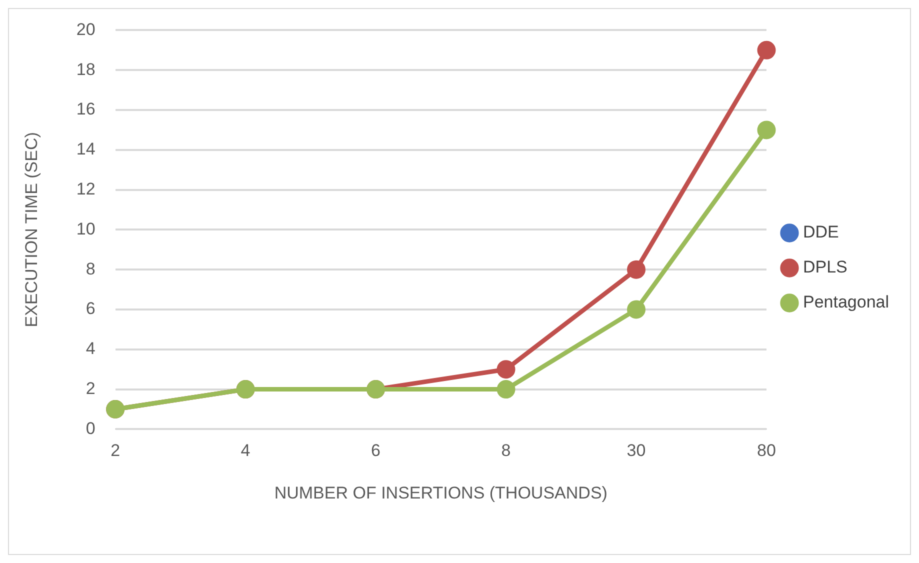 Image resolution: width=919 pixels, height=563 pixels. What do you see at coordinates (376, 450) in the screenshot?
I see `x-tick-label: 6` at bounding box center [376, 450].